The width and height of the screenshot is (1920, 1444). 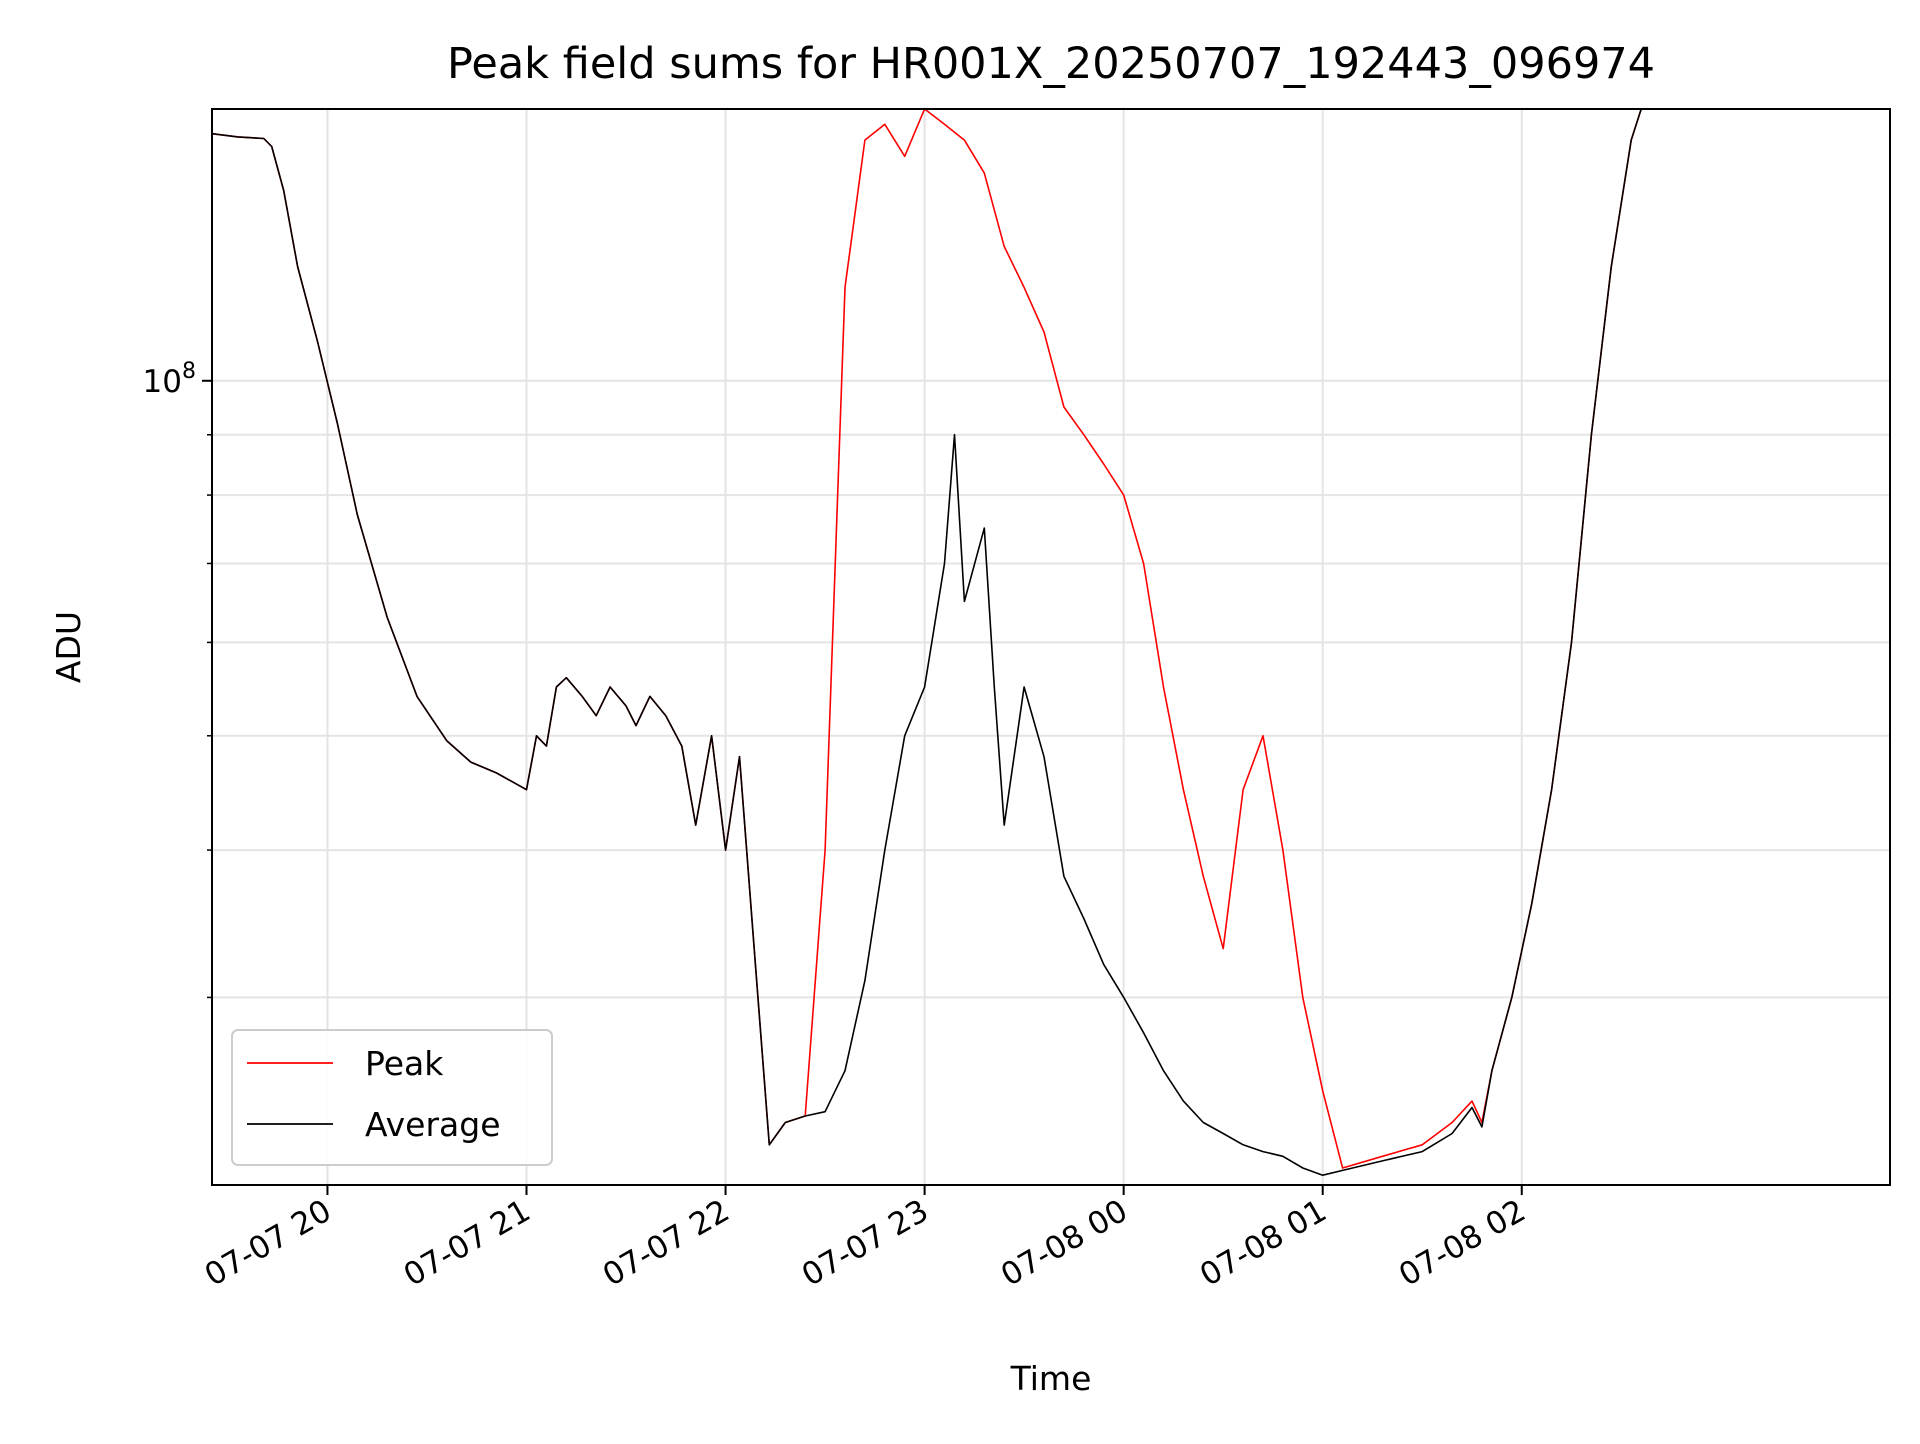 What do you see at coordinates (404, 1063) in the screenshot?
I see `legend-label-peak: Peak` at bounding box center [404, 1063].